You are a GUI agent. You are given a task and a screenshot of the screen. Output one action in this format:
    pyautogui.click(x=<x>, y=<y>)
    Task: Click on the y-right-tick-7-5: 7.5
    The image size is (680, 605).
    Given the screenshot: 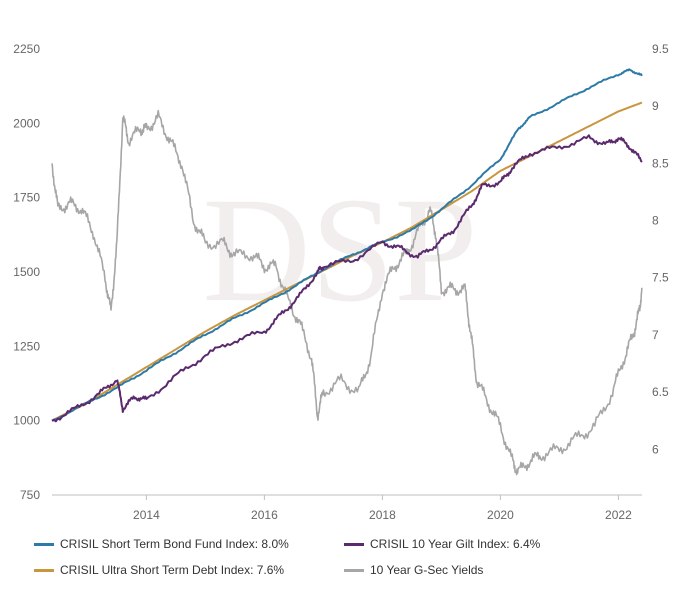 What is the action you would take?
    pyautogui.click(x=660, y=278)
    